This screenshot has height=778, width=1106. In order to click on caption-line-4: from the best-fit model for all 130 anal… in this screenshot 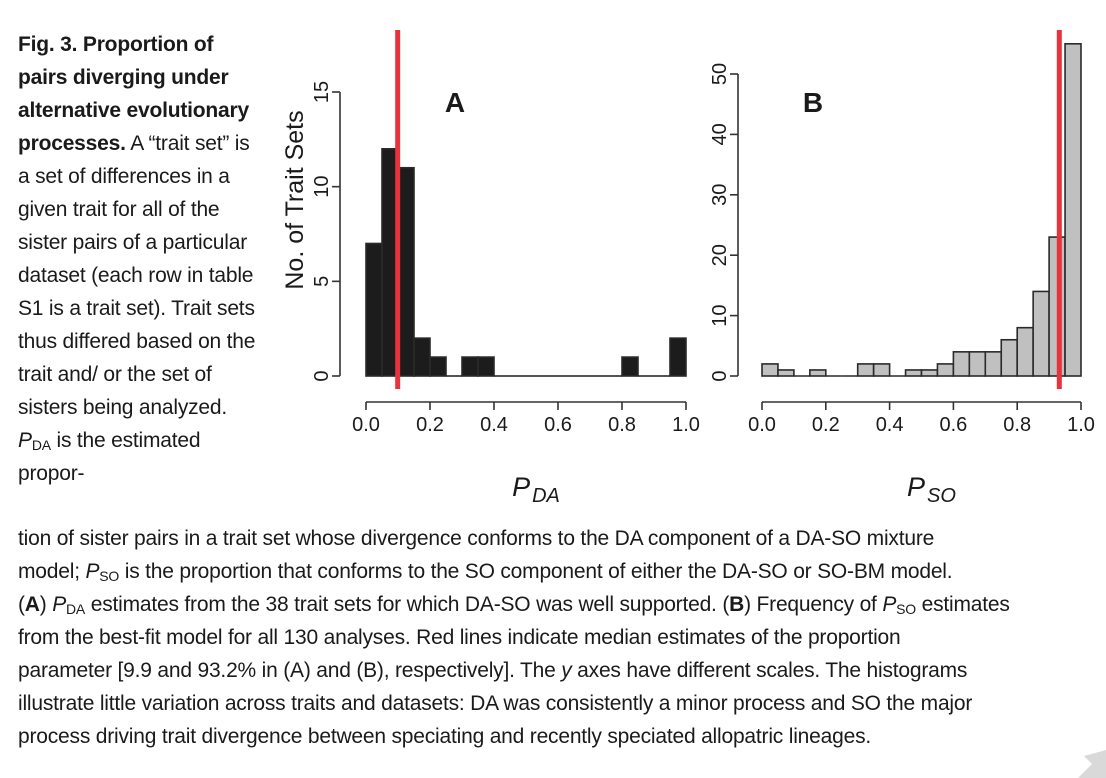, I will do `click(459, 637)`.